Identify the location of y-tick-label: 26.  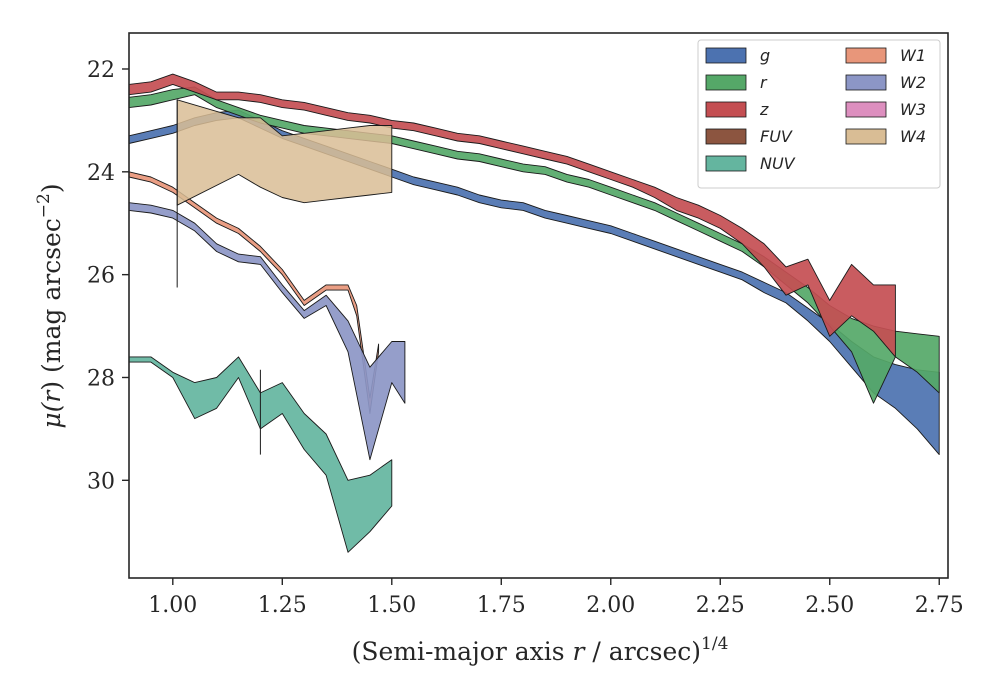
(101, 276).